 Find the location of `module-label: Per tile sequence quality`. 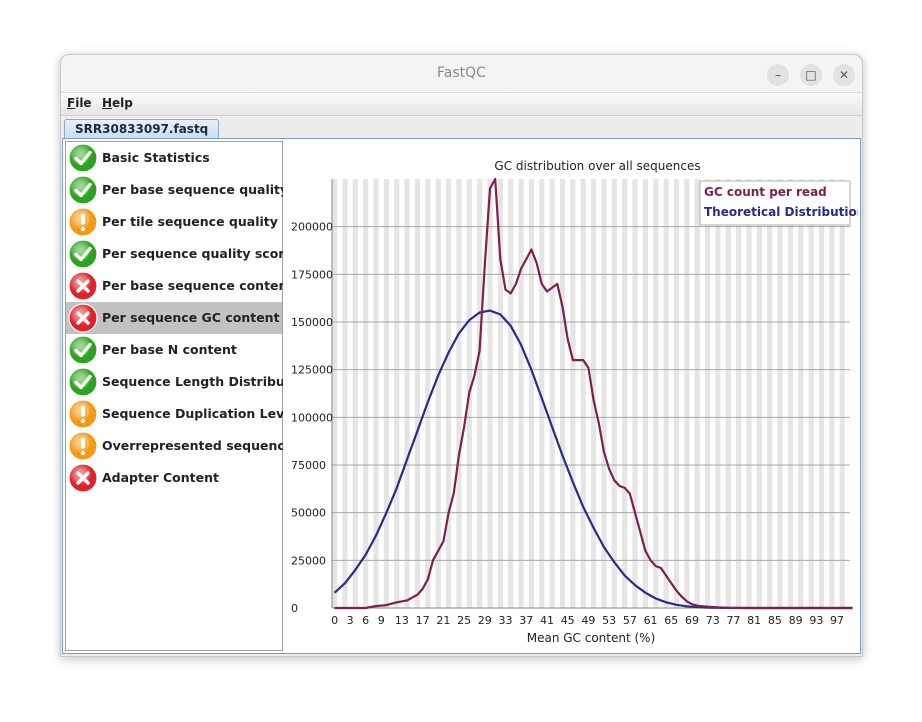

module-label: Per tile sequence quality is located at coordinates (190, 221).